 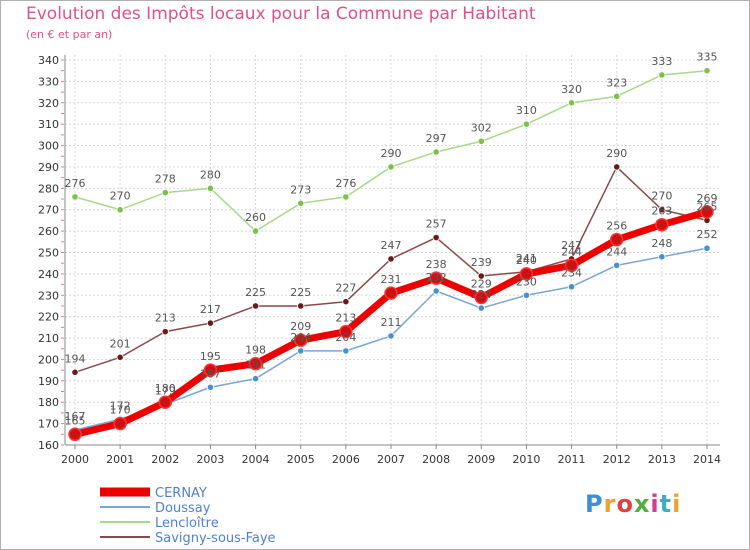 What do you see at coordinates (120, 410) in the screenshot?
I see `data-label: 170` at bounding box center [120, 410].